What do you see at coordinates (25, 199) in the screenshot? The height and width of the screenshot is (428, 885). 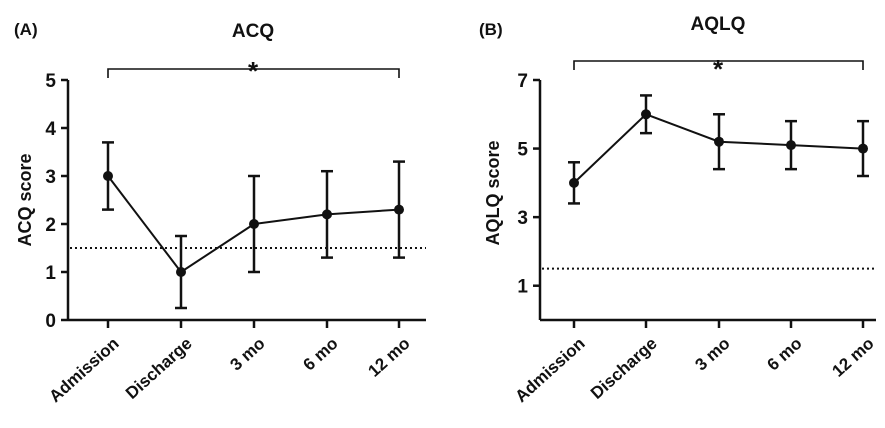 I see `y-axis-label: ACQ score` at bounding box center [25, 199].